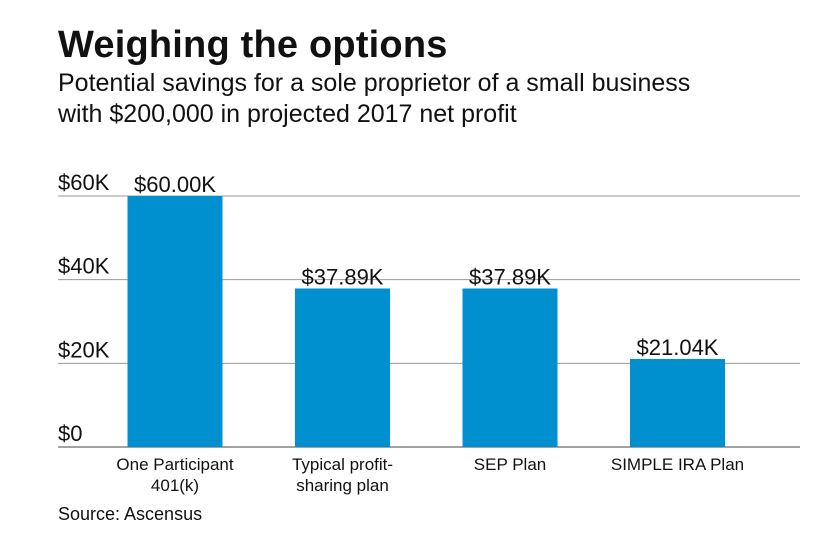  I want to click on chart-title: Weighing the options, so click(253, 45).